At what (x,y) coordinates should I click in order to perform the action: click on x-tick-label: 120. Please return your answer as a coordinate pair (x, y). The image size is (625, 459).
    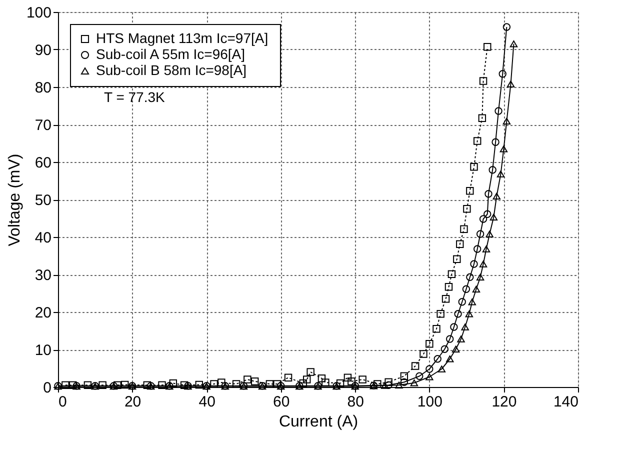
    Looking at the image, I should click on (504, 402).